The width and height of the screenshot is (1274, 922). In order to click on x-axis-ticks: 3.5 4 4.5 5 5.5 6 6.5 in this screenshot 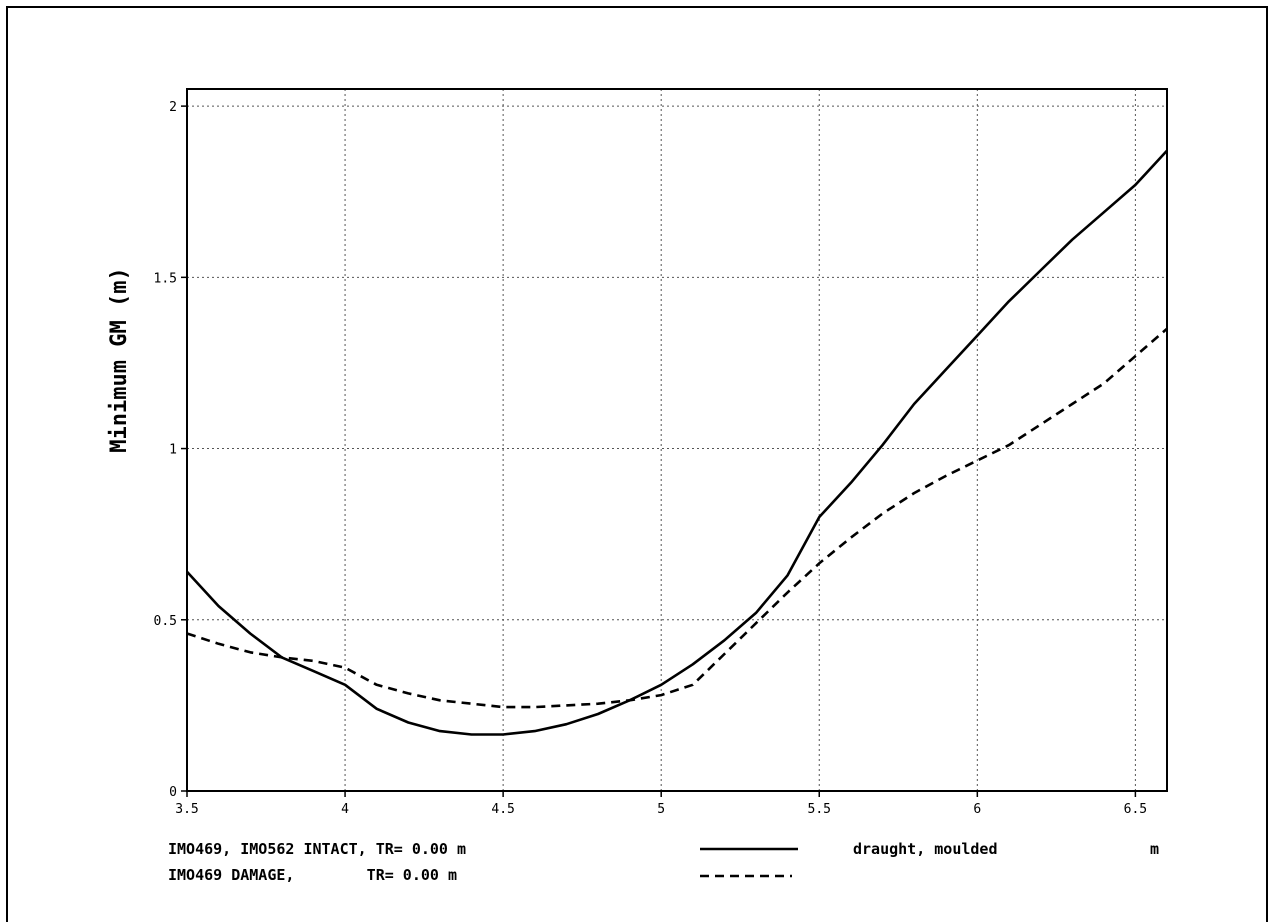, I will do `click(661, 804)`.